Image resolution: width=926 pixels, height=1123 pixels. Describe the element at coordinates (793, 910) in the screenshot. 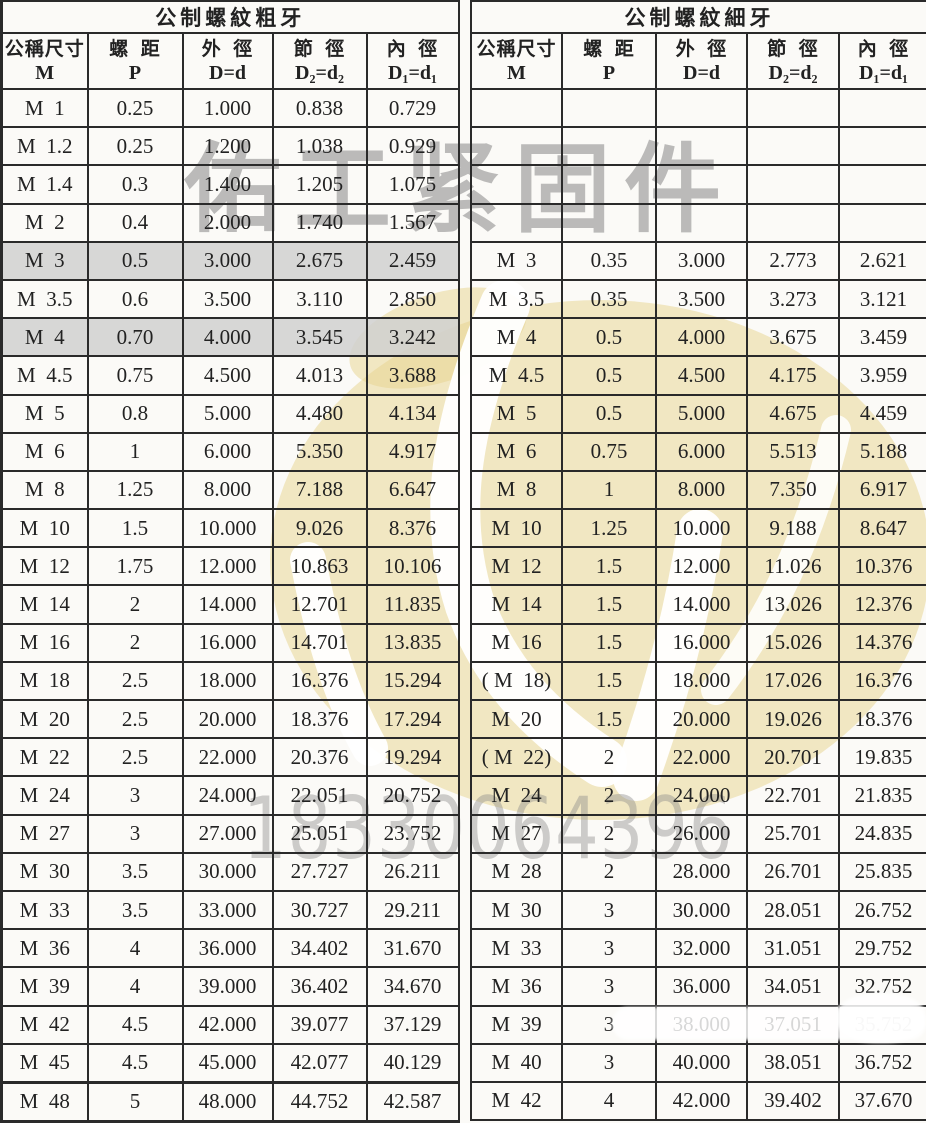

I see `cell: 28.051` at that location.